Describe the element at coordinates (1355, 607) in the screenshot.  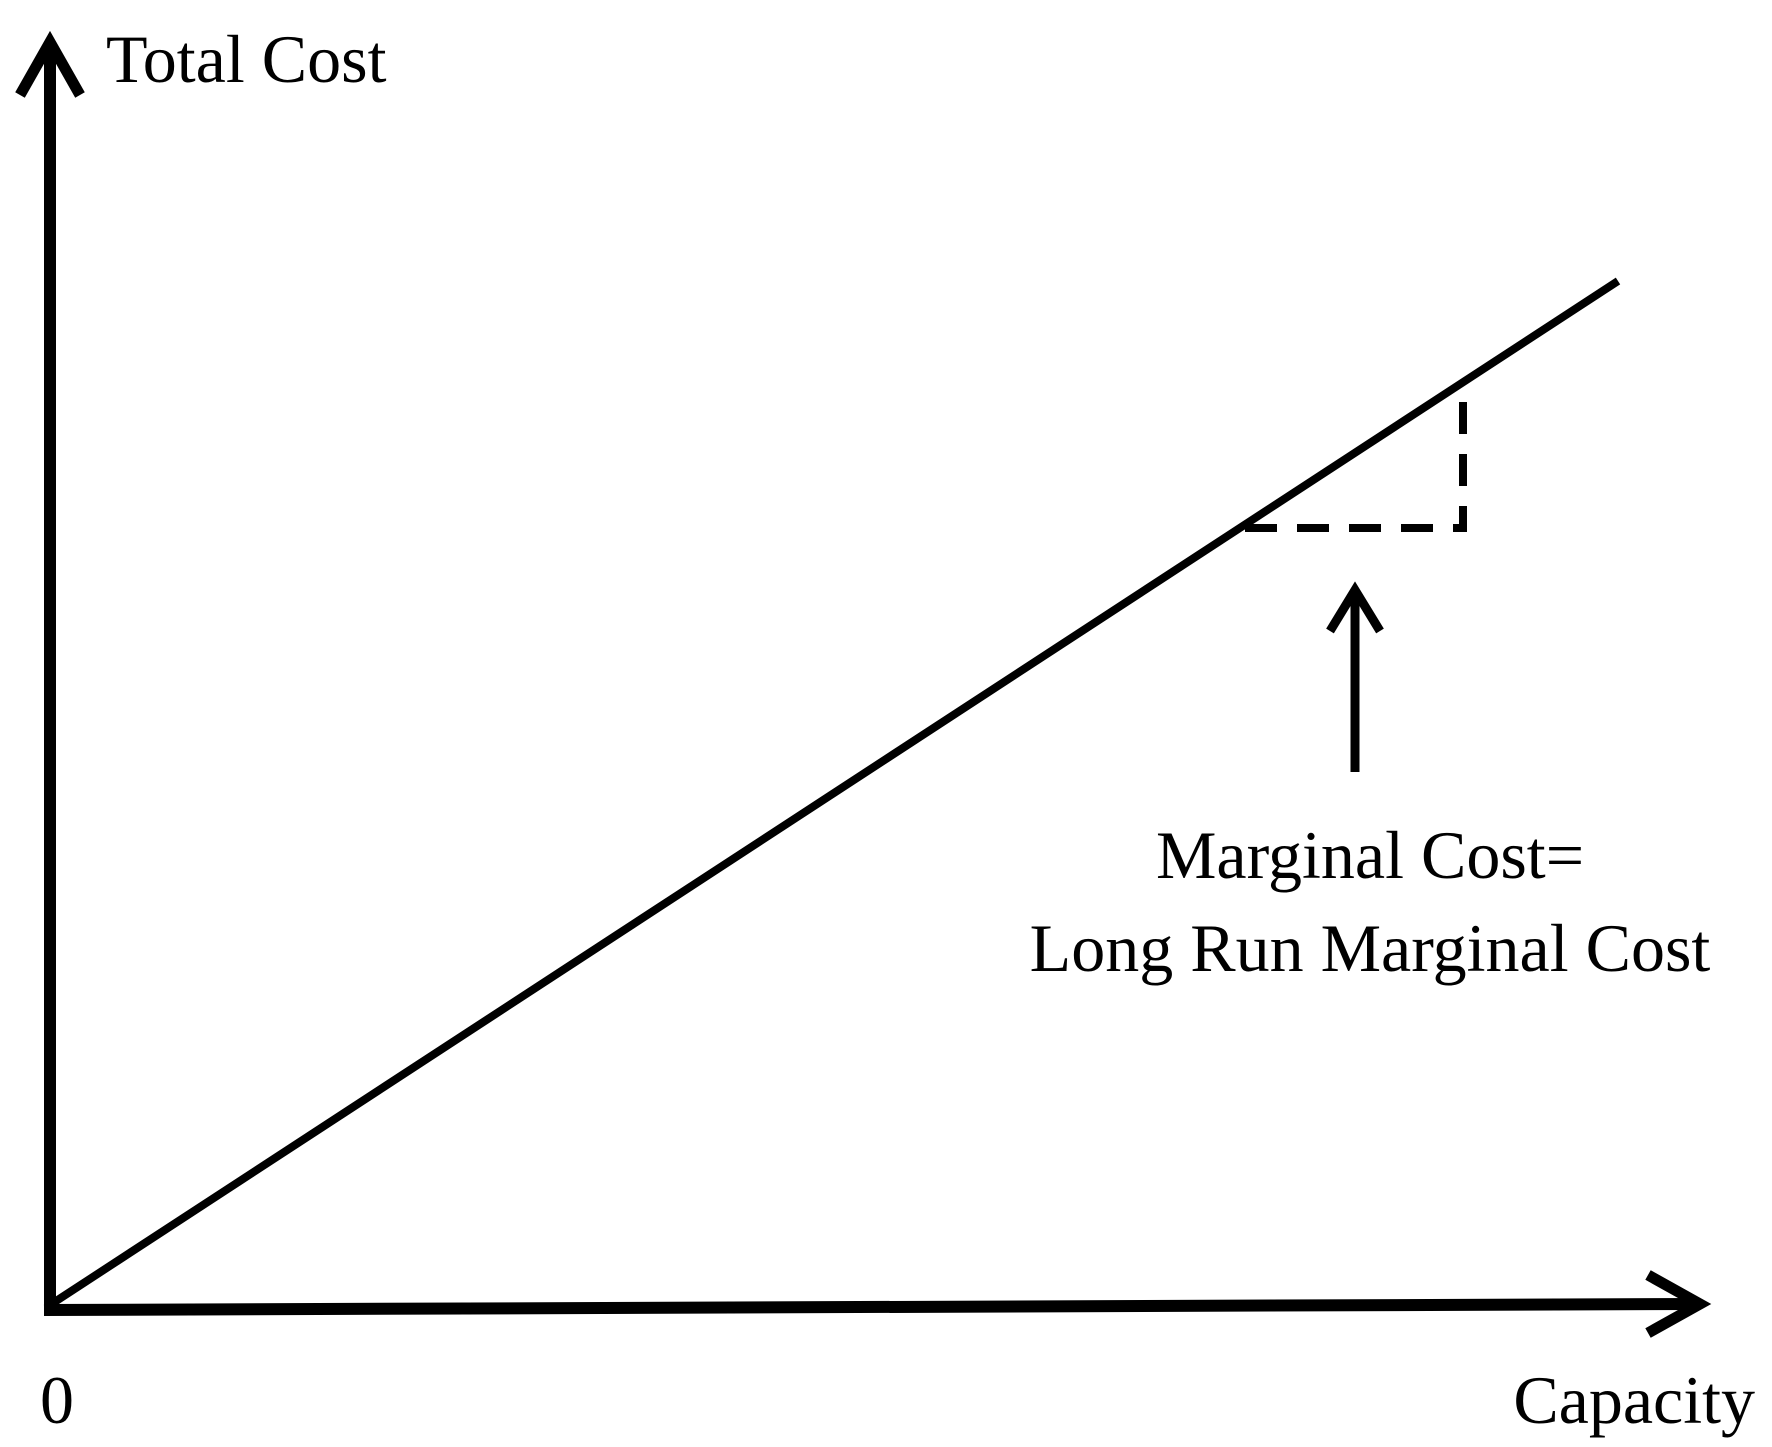
I see `annotation-arrowhead` at that location.